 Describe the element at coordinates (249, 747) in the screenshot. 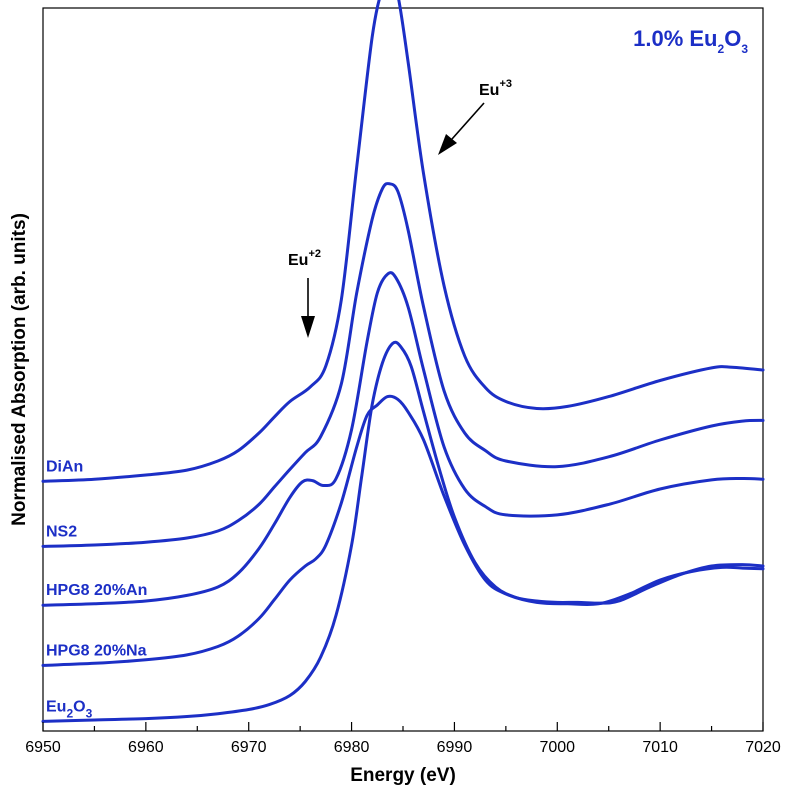

I see `x-tick-label: 6970` at that location.